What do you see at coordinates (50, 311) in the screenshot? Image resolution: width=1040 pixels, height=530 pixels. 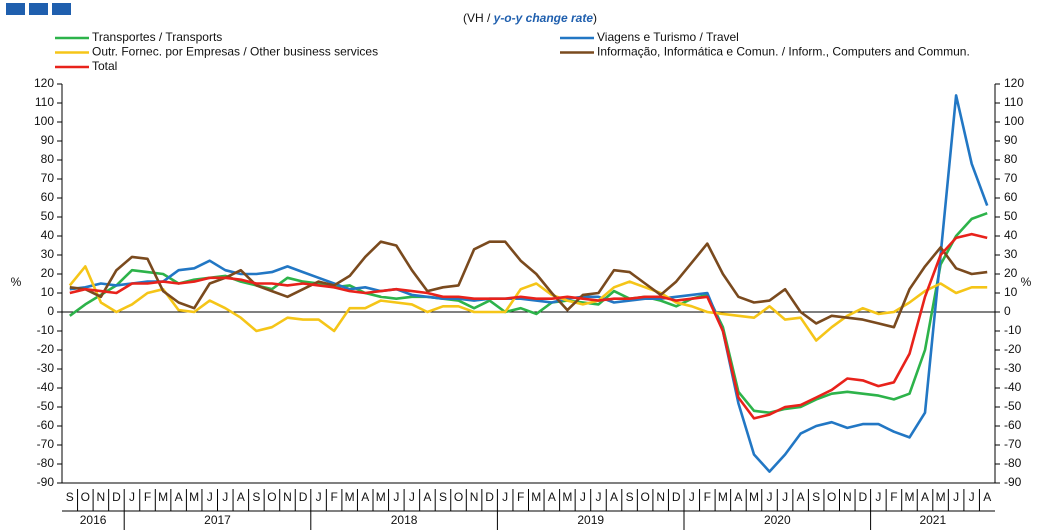 I see `y-tick-label: 0` at bounding box center [50, 311].